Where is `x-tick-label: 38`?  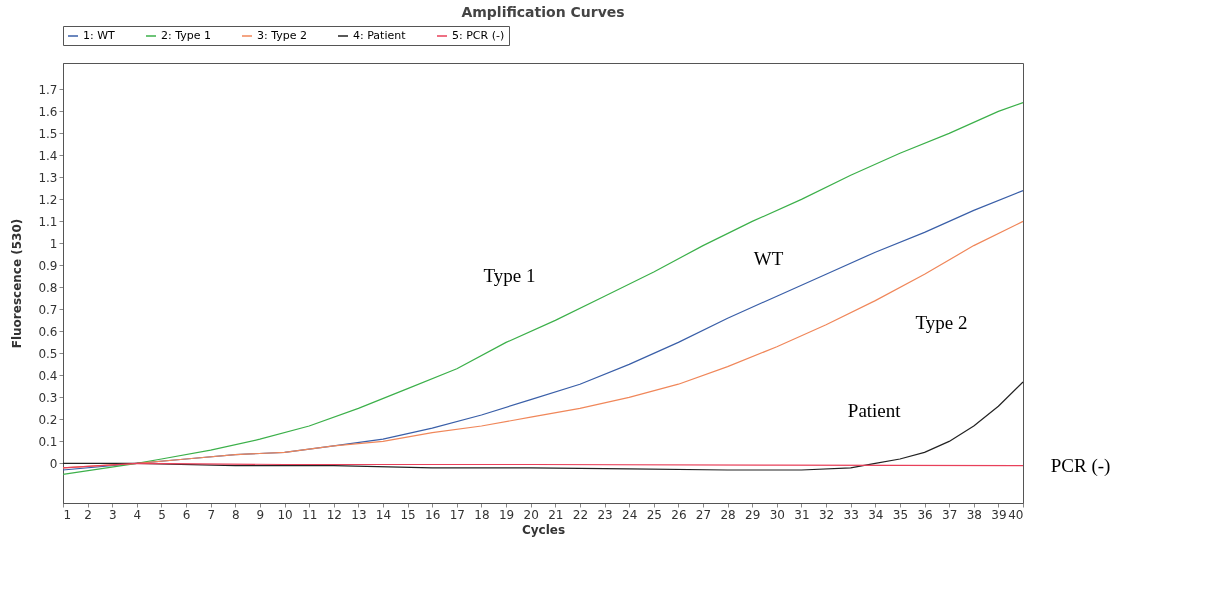 x-tick-label: 38 is located at coordinates (974, 514).